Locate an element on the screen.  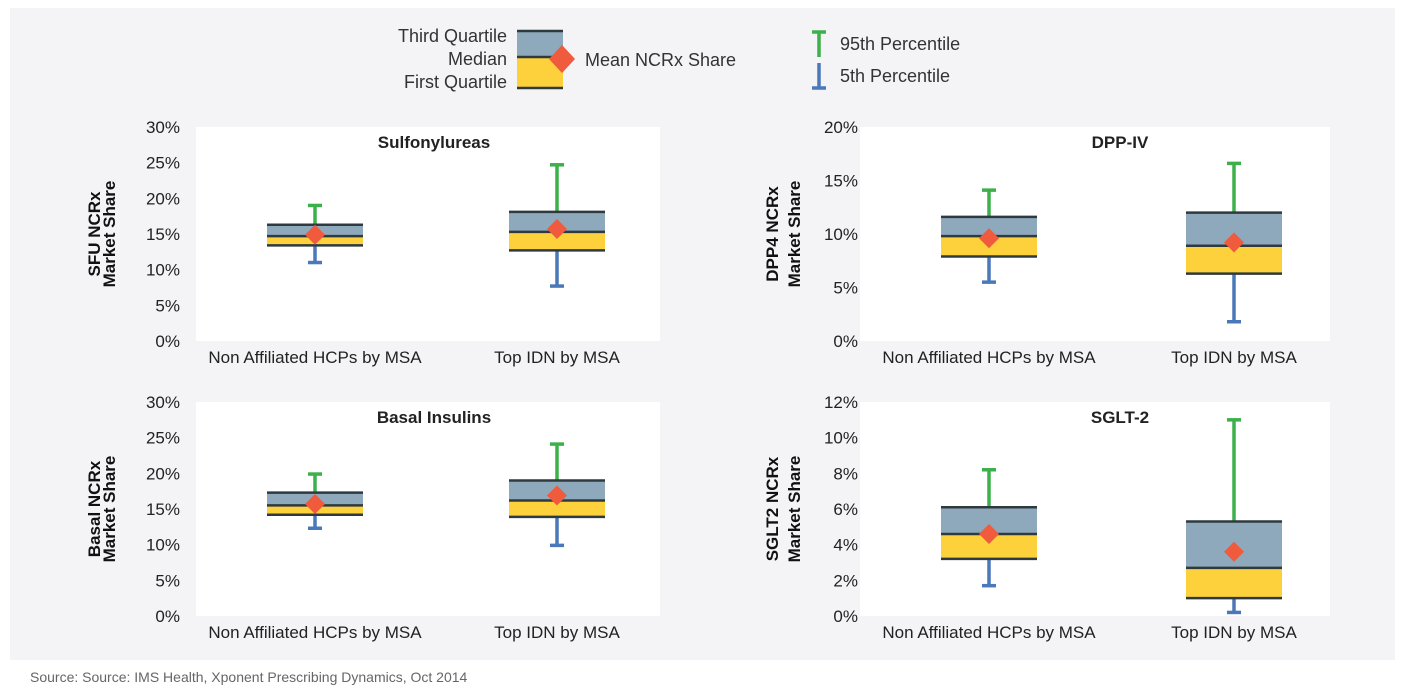
y-tick-label: 6% is located at coordinates (845, 509).